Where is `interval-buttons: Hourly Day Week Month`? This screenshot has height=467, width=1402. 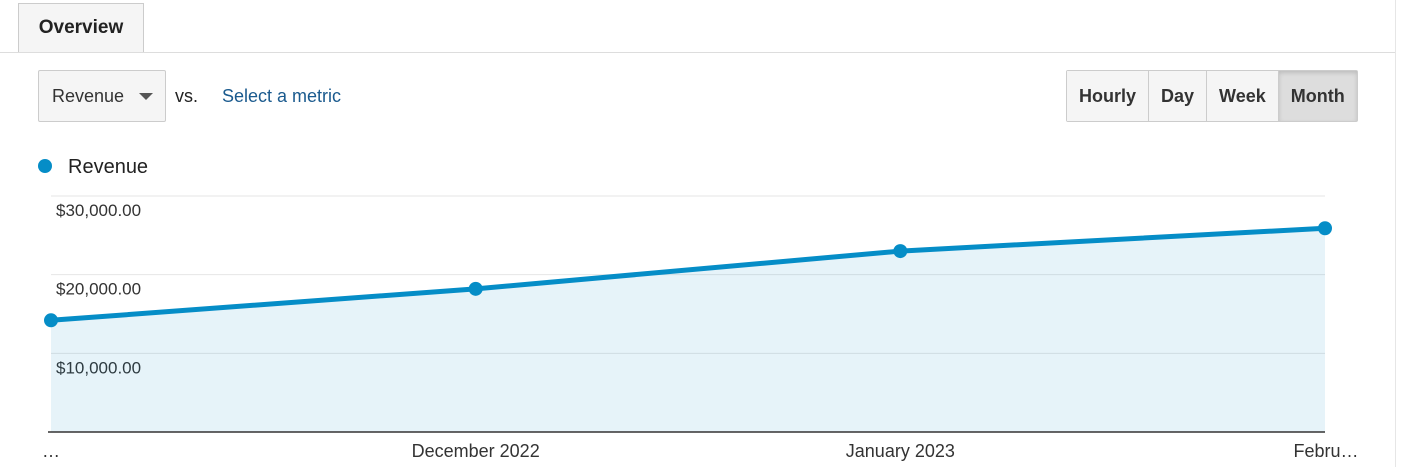
interval-buttons: Hourly Day Week Month is located at coordinates (1212, 96).